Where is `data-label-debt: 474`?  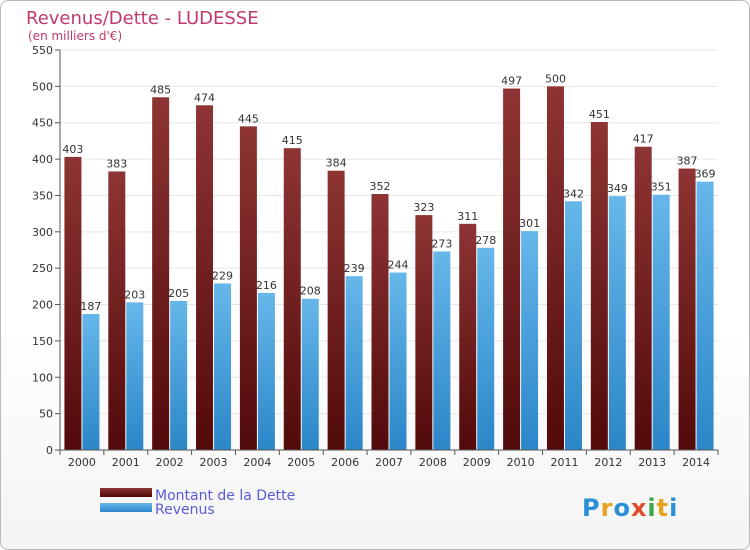 data-label-debt: 474 is located at coordinates (204, 97).